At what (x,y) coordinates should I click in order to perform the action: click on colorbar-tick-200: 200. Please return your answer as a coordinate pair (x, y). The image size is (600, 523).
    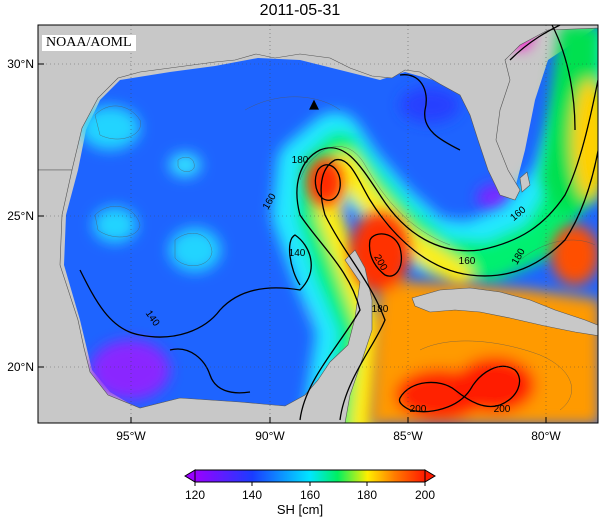
    Looking at the image, I should click on (425, 495).